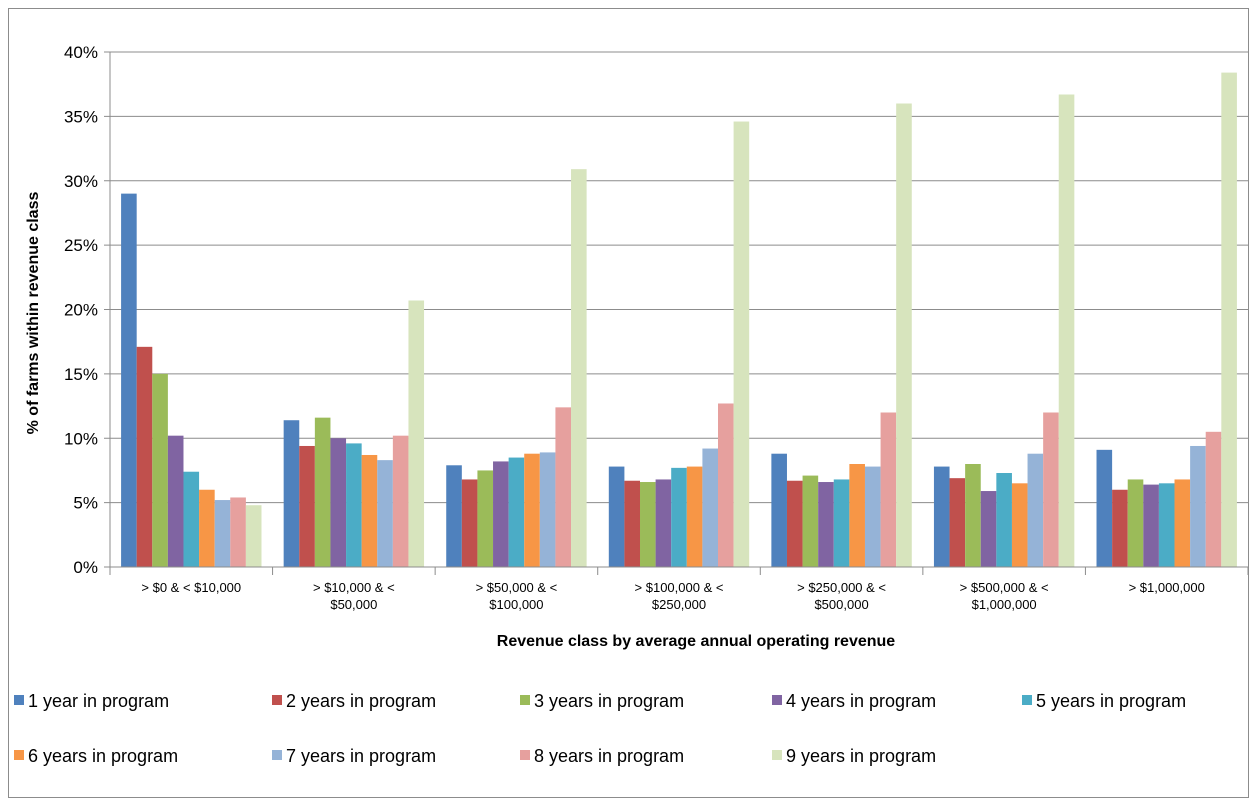 The width and height of the screenshot is (1253, 798). Describe the element at coordinates (33, 313) in the screenshot. I see `y-axis-title: % of farms within revenue class` at that location.